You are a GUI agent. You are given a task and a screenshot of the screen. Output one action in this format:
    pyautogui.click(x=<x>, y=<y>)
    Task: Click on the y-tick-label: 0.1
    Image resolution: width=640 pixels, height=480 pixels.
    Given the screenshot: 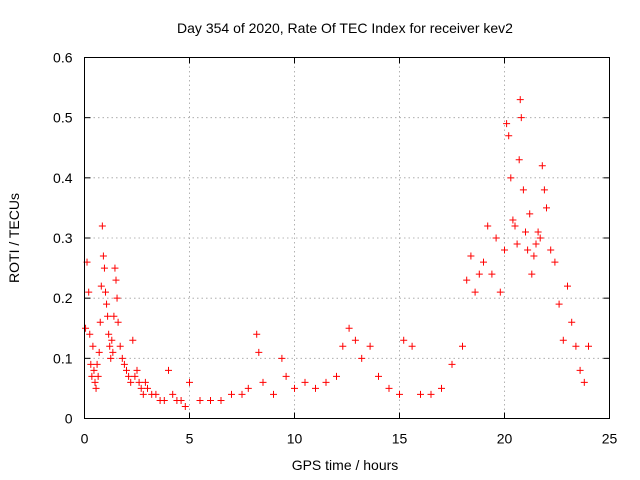 What is the action you would take?
    pyautogui.click(x=63, y=358)
    